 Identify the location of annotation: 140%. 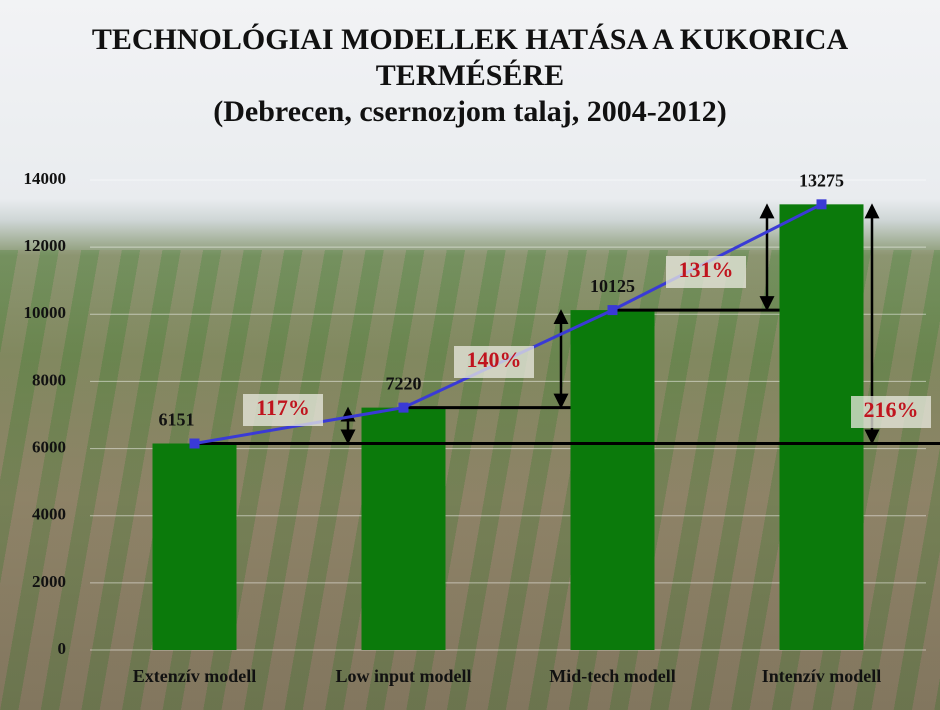
(494, 359).